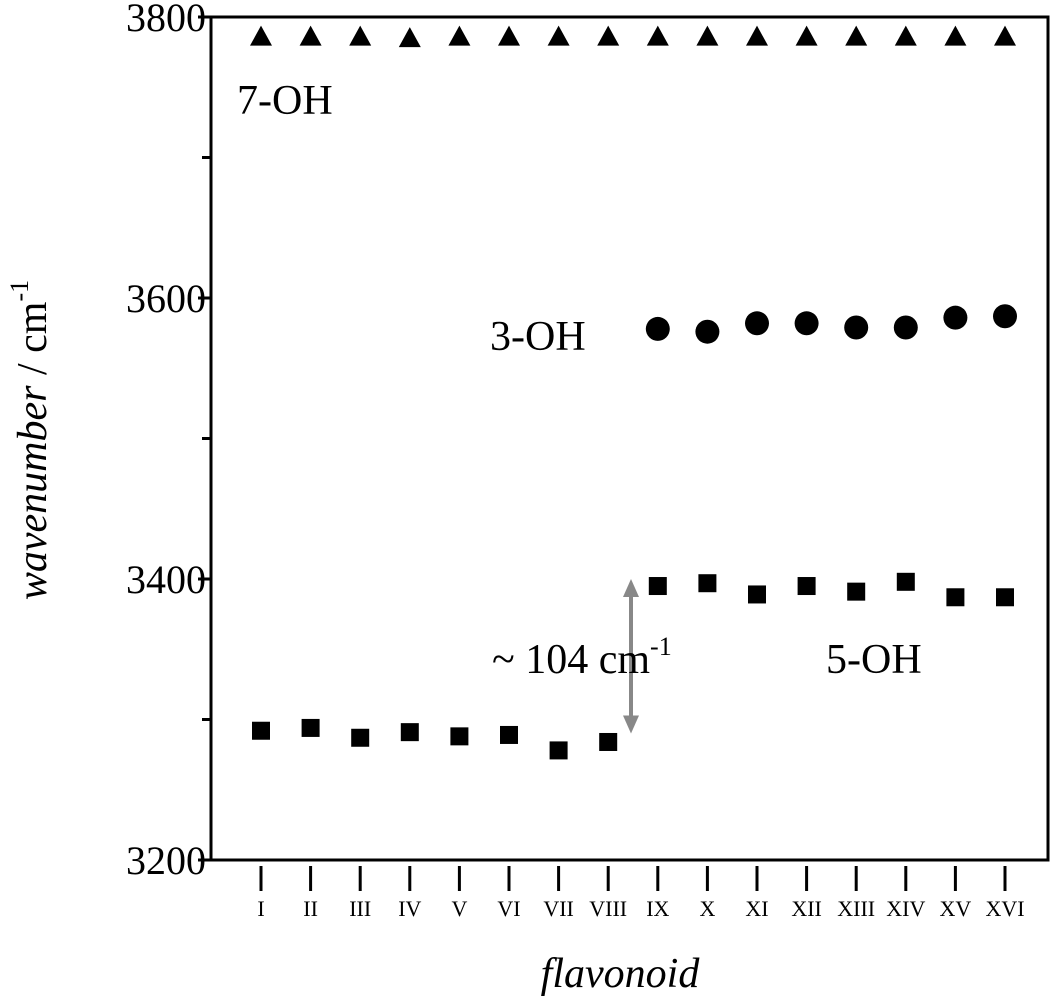  What do you see at coordinates (260, 908) in the screenshot?
I see `x-tick-label: I` at bounding box center [260, 908].